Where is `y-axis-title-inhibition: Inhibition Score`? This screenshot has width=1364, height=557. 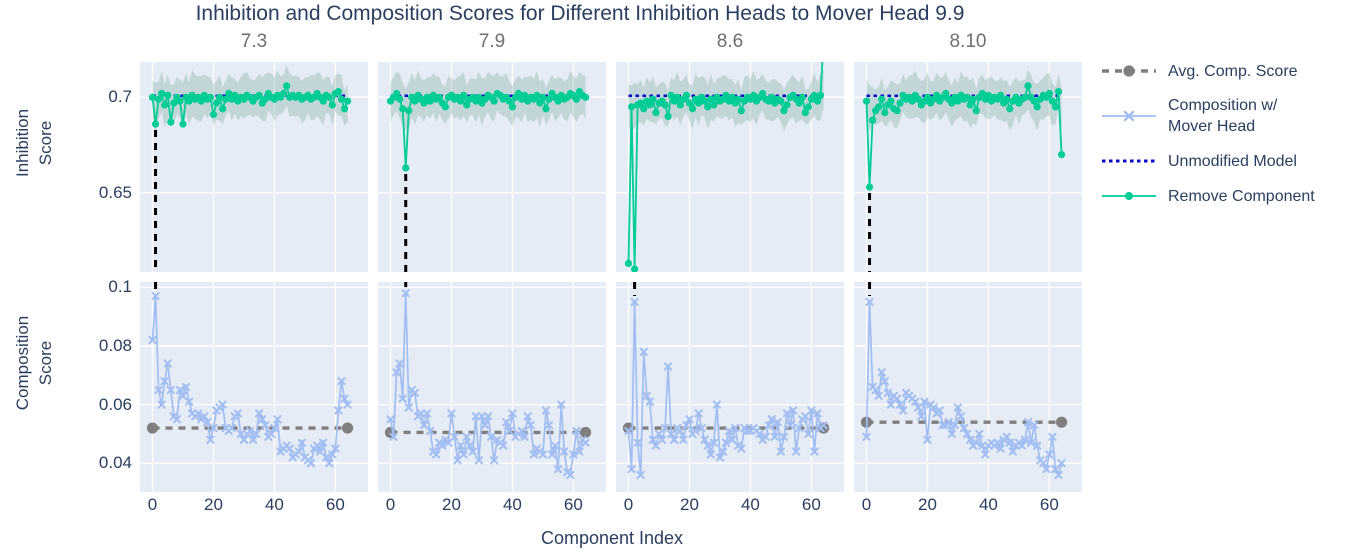
y-axis-title-inhibition: Inhibition Score is located at coordinates (34, 143).